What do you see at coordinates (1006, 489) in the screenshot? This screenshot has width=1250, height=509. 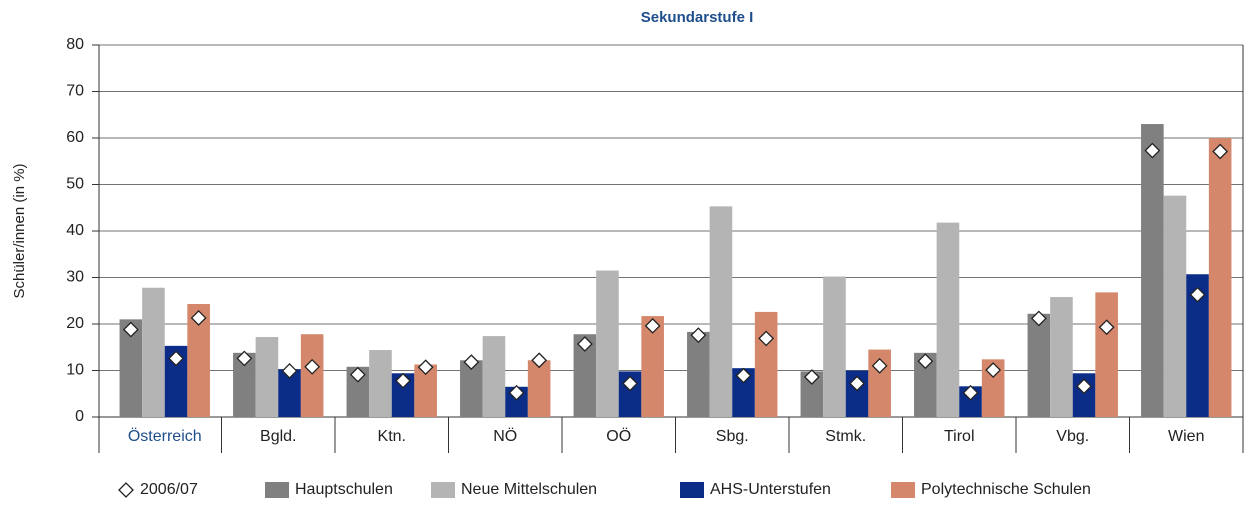 I see `legend-label: Polytechnische Schulen` at bounding box center [1006, 489].